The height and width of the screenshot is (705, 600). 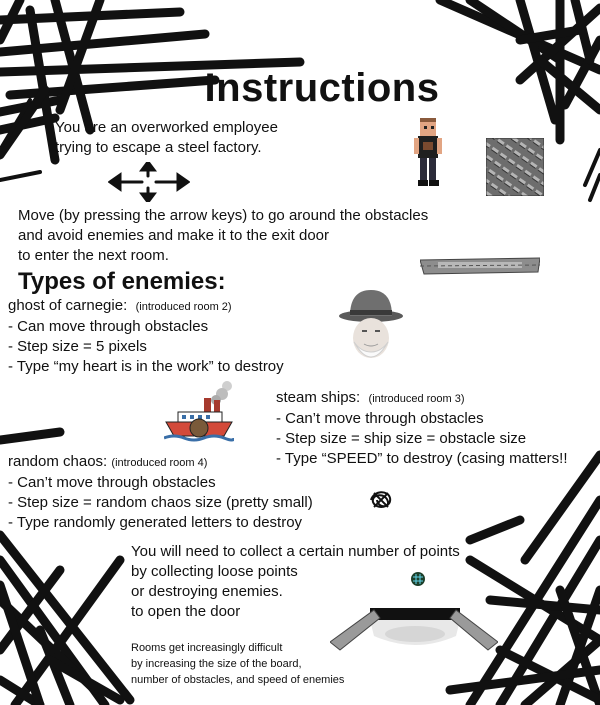 What do you see at coordinates (414, 629) in the screenshot?
I see `open-door-icon` at bounding box center [414, 629].